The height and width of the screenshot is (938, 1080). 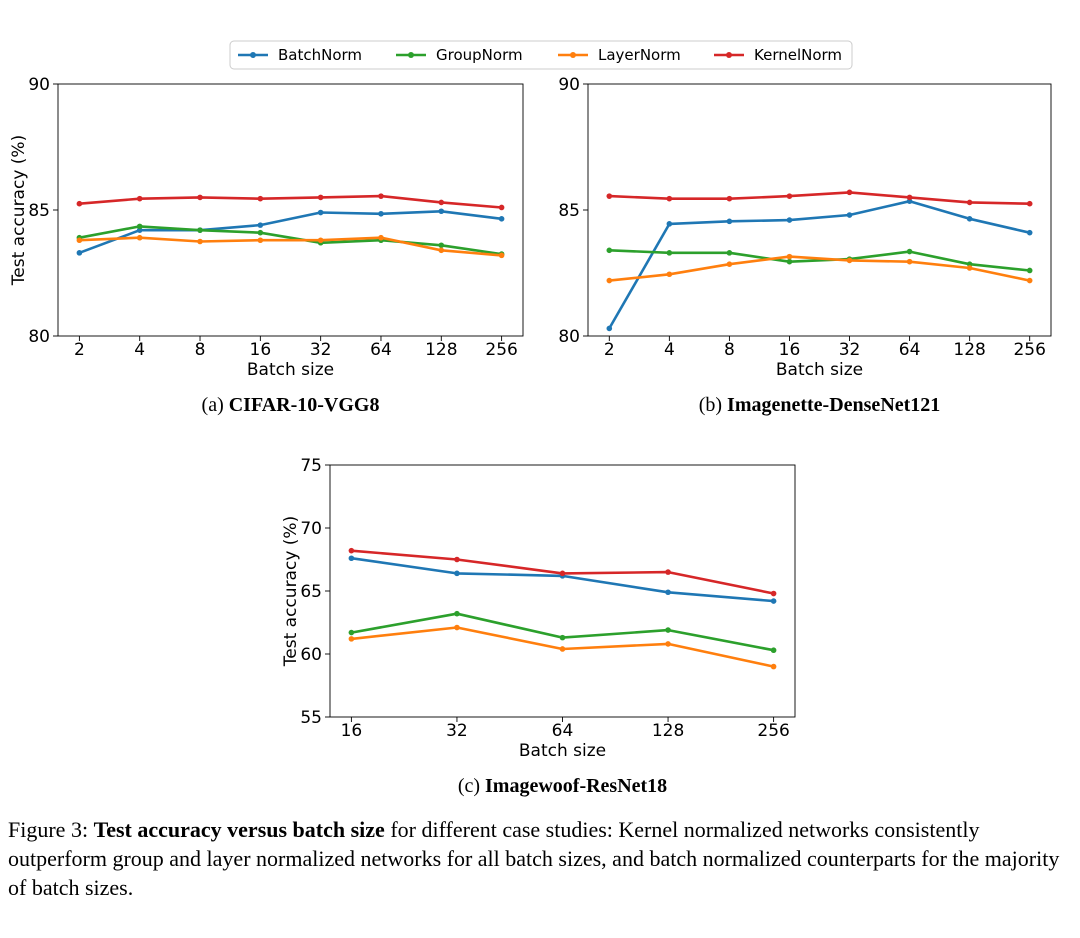 What do you see at coordinates (457, 731) in the screenshot?
I see `x-tick-label: 32` at bounding box center [457, 731].